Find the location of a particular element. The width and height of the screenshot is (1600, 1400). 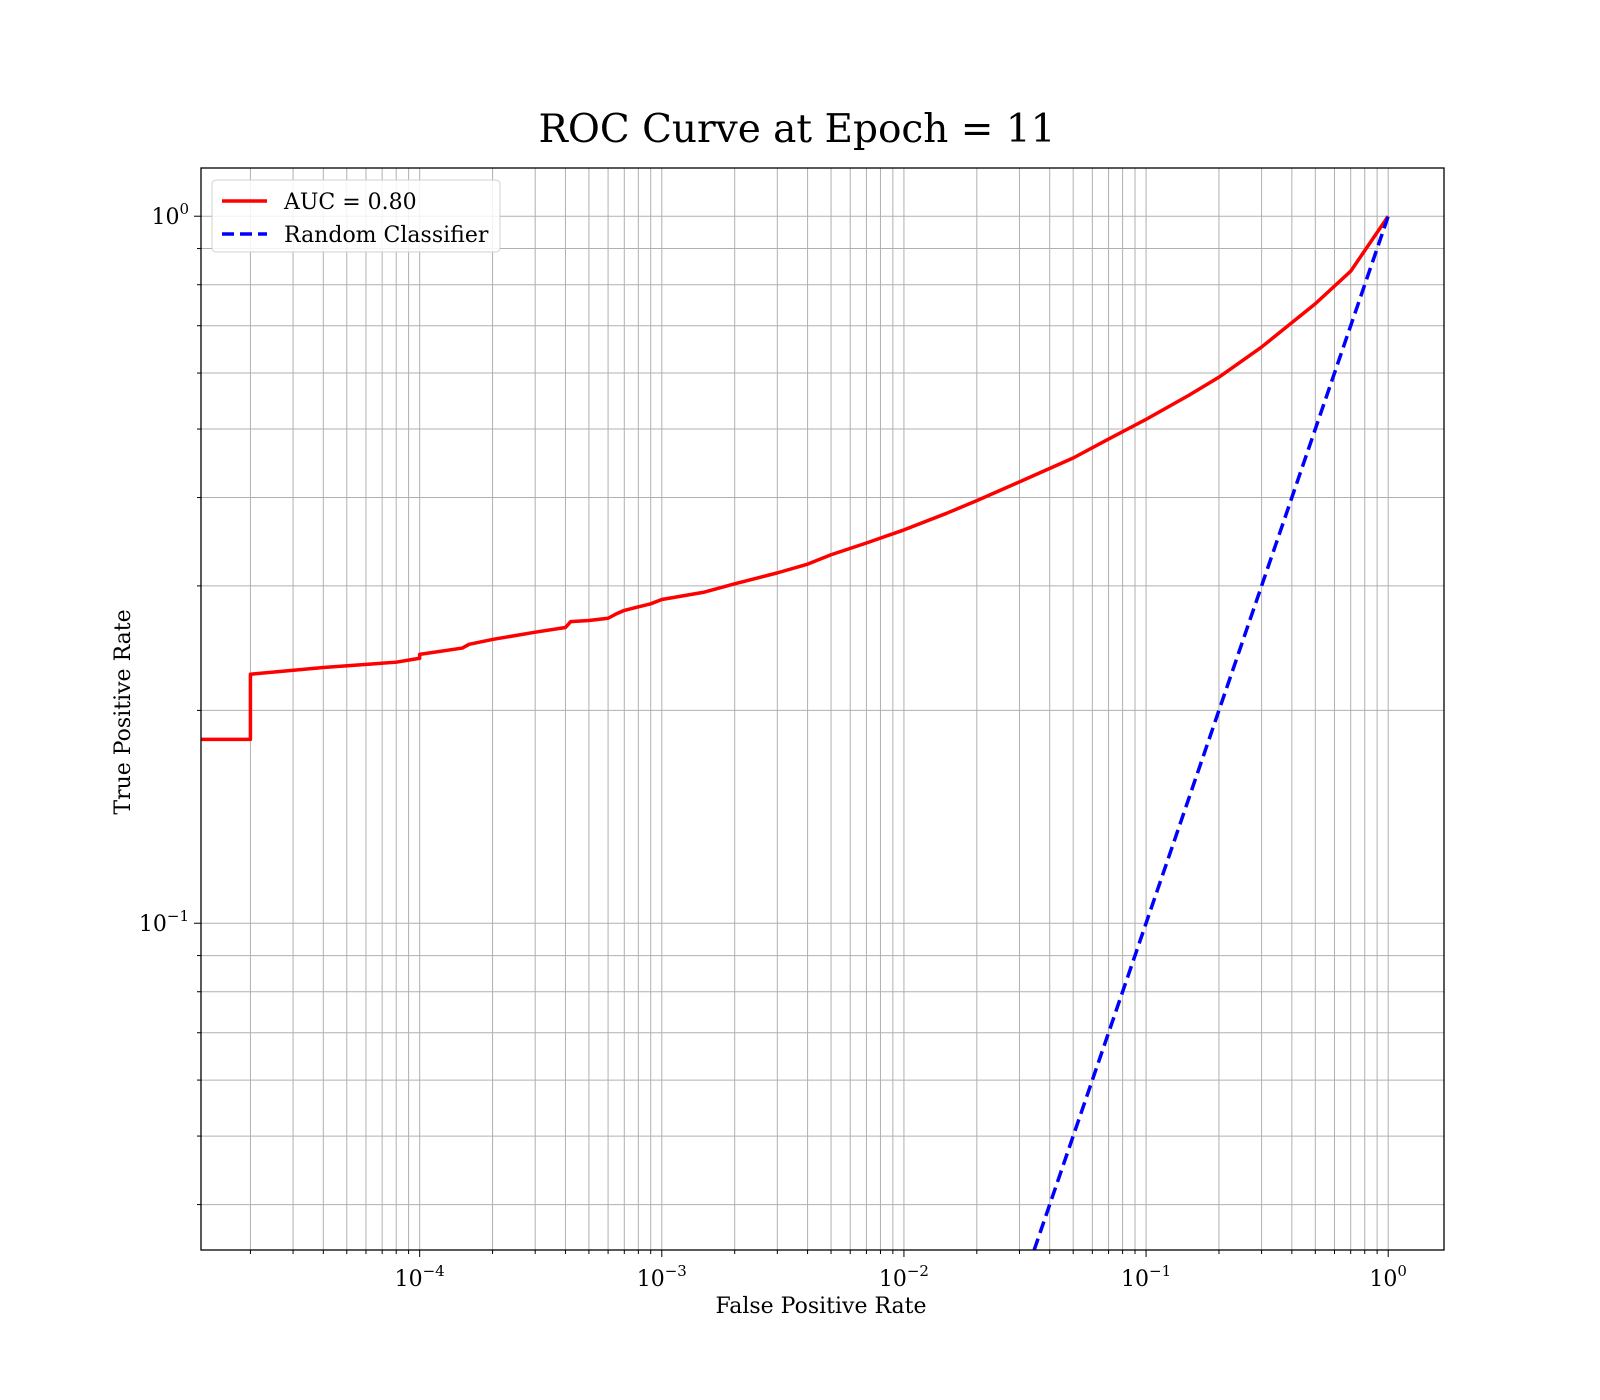

x-tick-label: 10⁰ is located at coordinates (1388, 1277).